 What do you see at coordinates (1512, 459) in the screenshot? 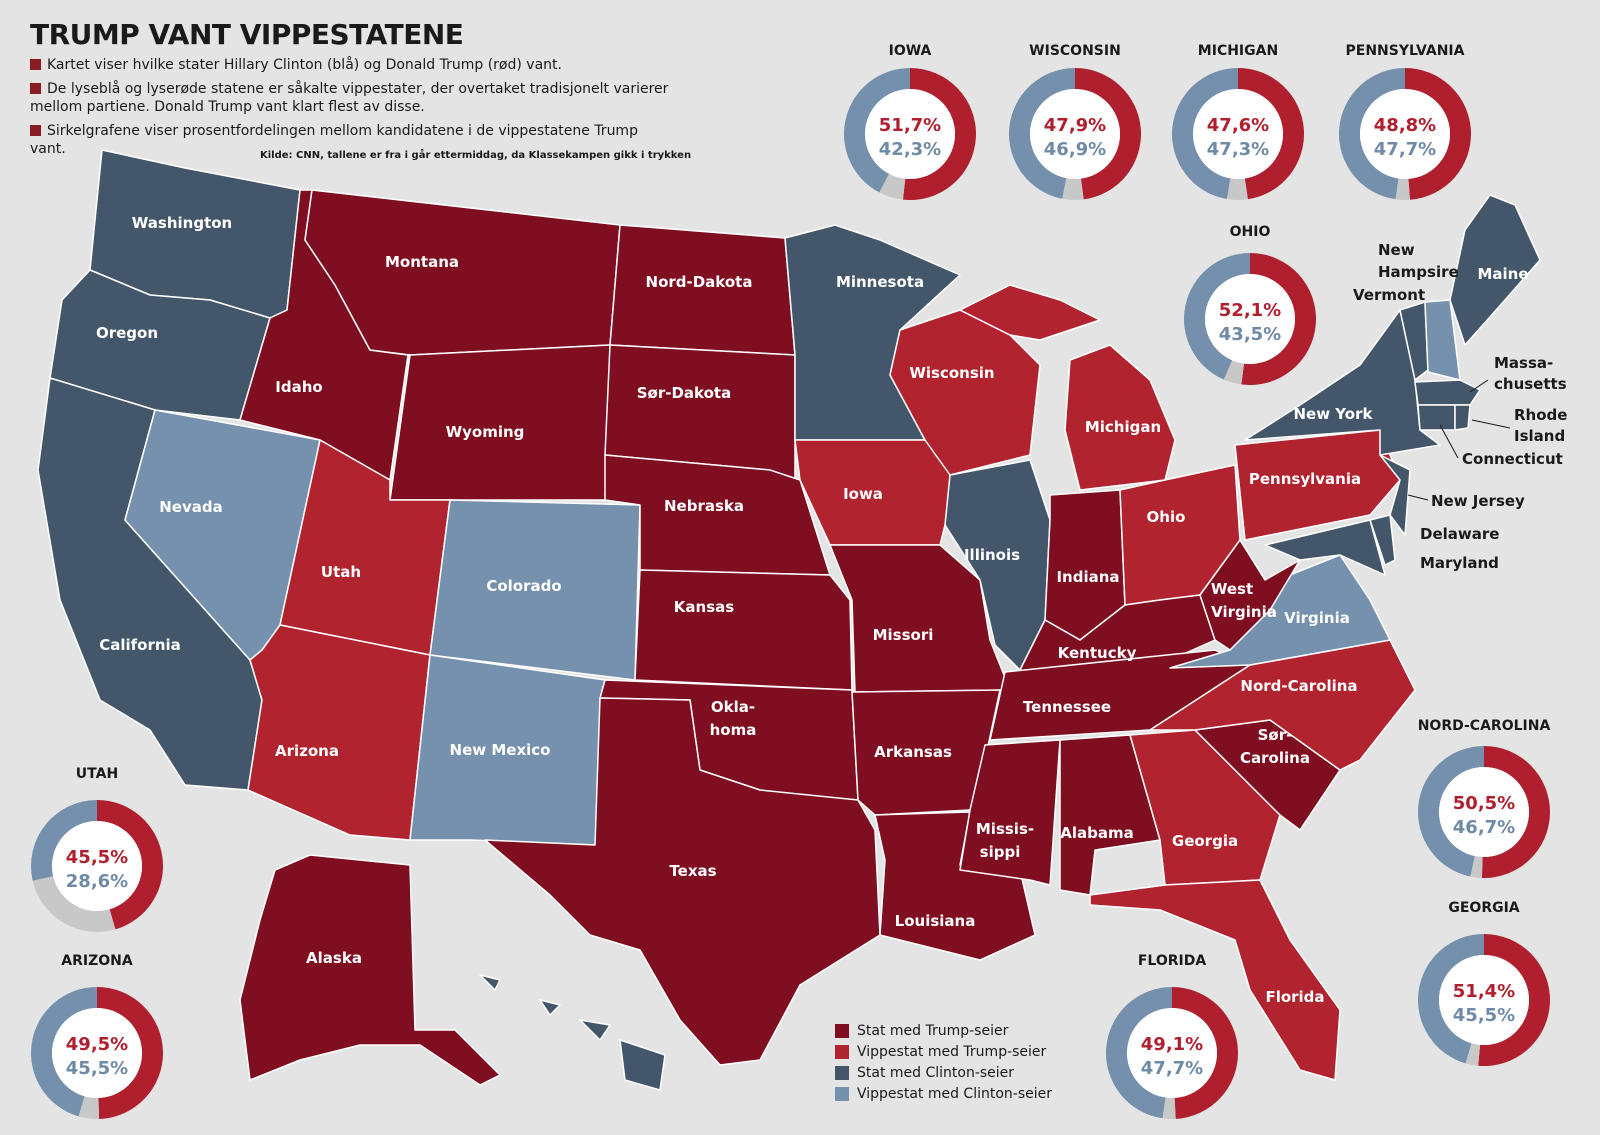
I see `label-connecticut: Connecticut` at bounding box center [1512, 459].